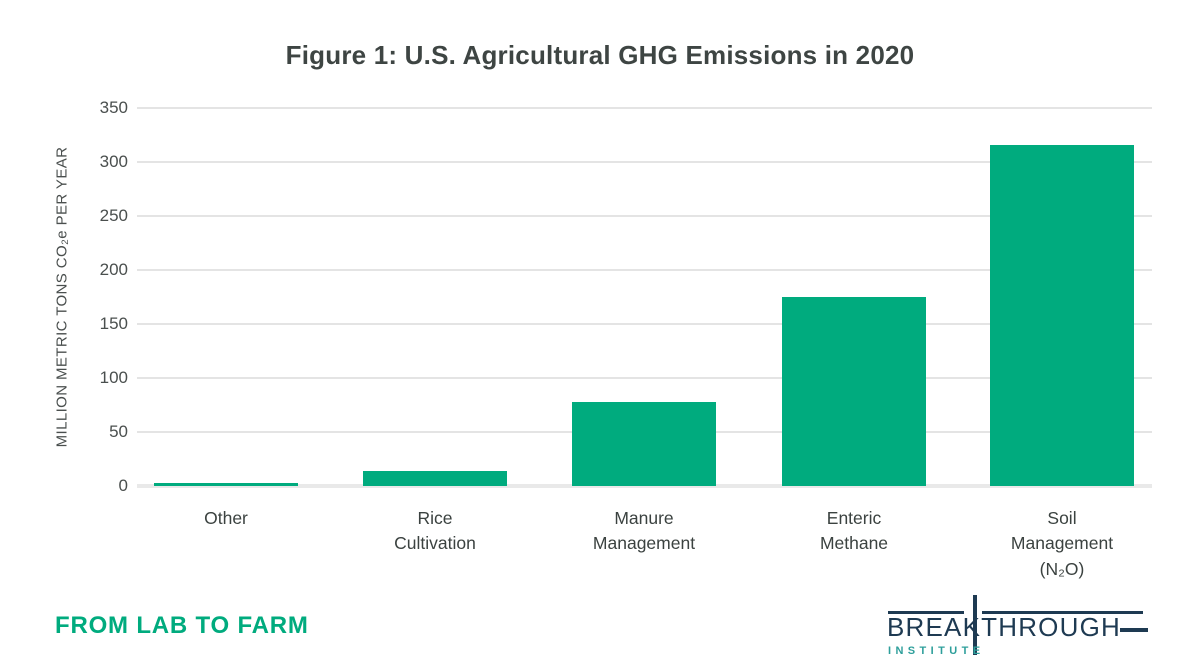 Image resolution: width=1200 pixels, height=672 pixels. I want to click on x-axis-baseline, so click(644, 486).